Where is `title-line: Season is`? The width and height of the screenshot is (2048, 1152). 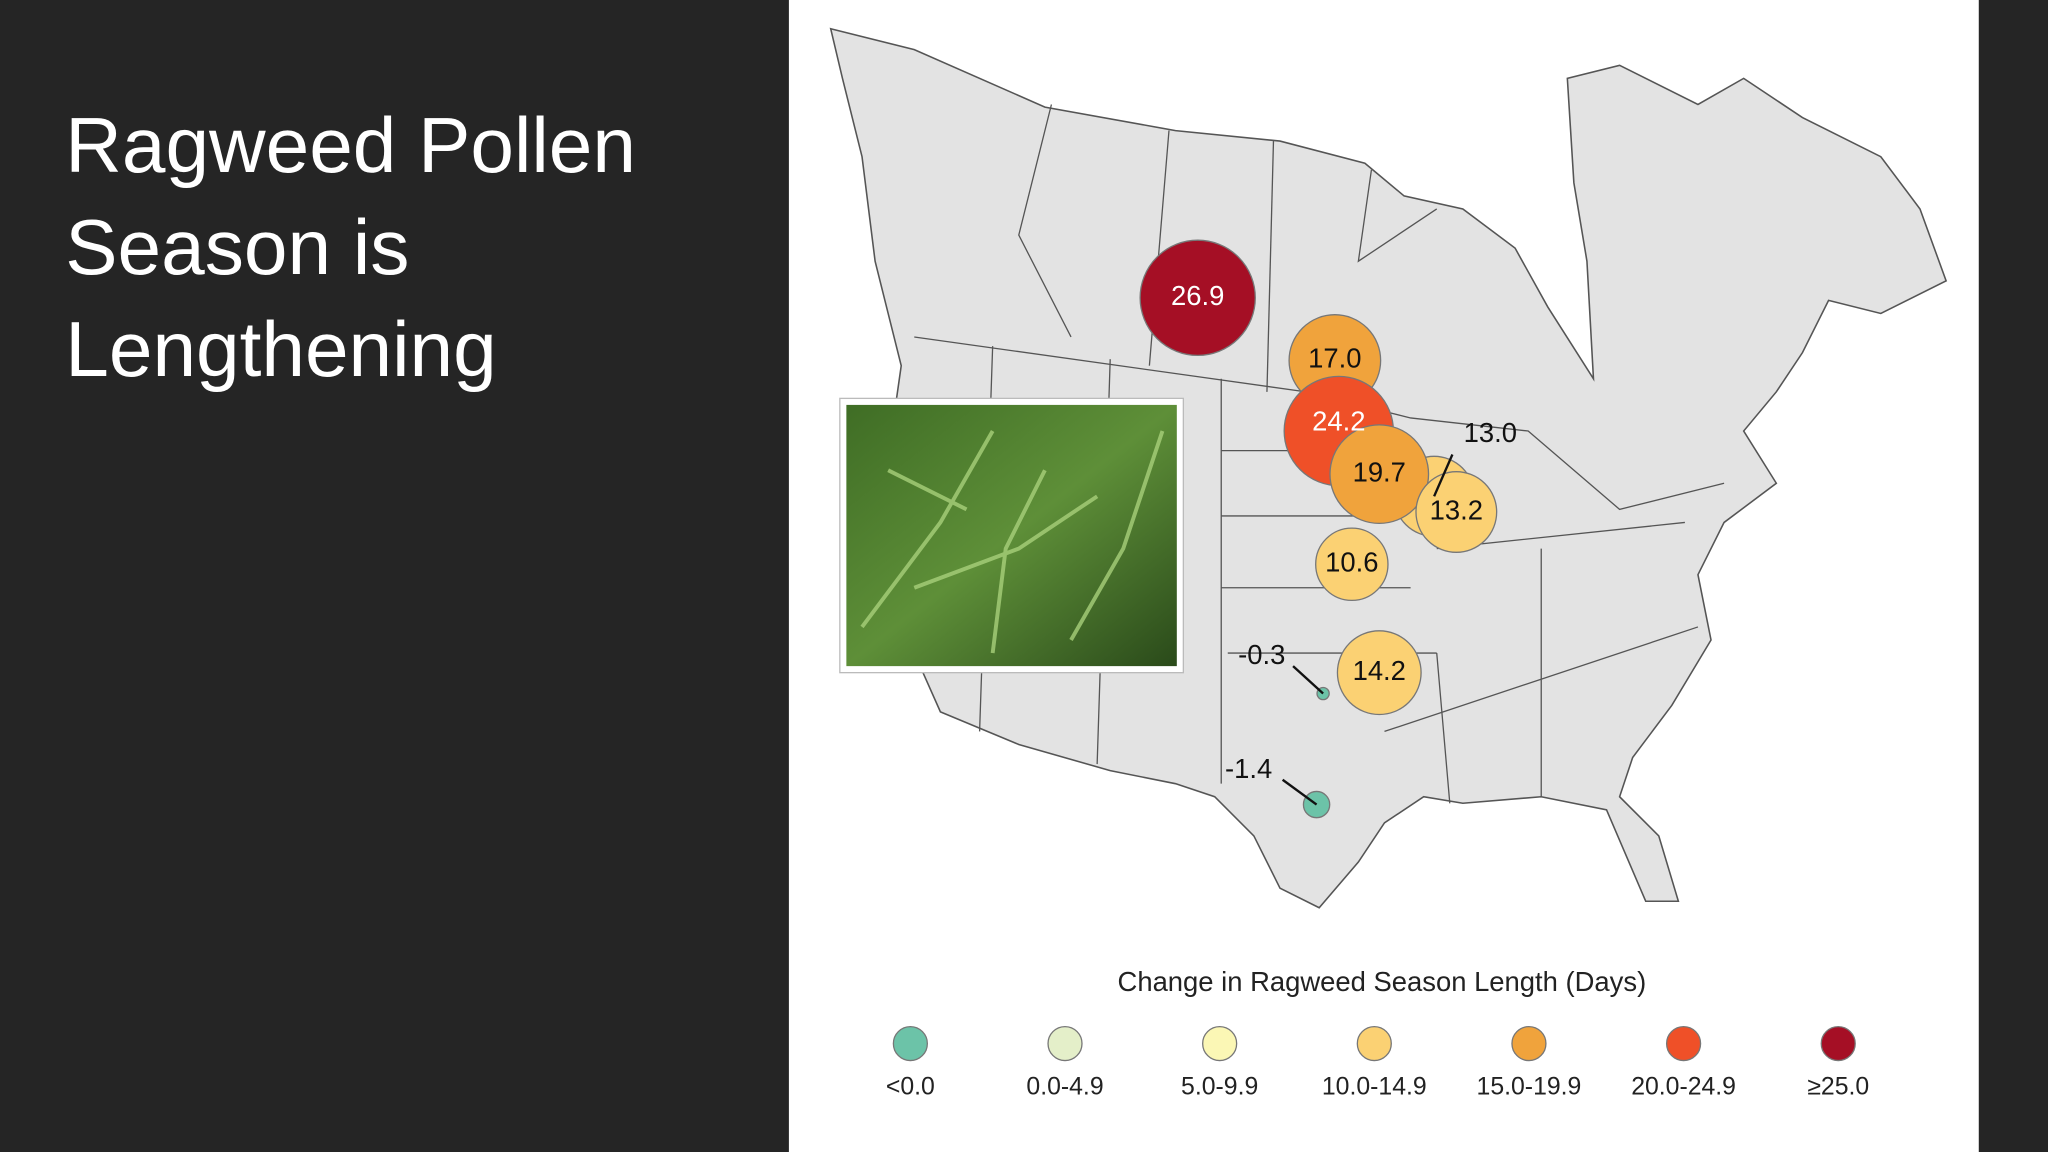 title-line: Season is is located at coordinates (237, 247).